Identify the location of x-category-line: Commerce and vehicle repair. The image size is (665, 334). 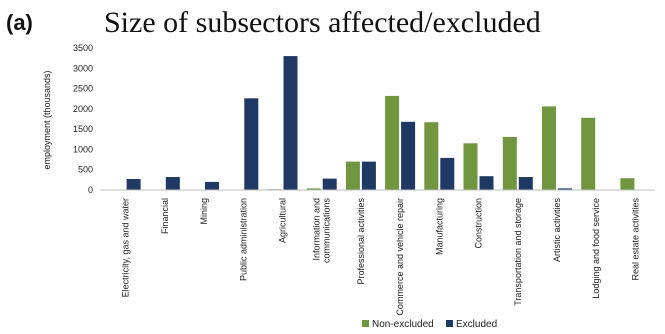
(400, 257).